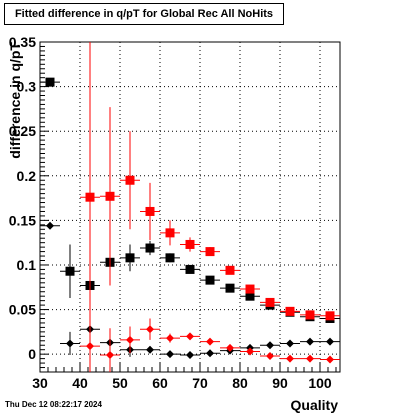 The width and height of the screenshot is (400, 414). What do you see at coordinates (315, 405) in the screenshot?
I see `x-axis-title: Quality` at bounding box center [315, 405].